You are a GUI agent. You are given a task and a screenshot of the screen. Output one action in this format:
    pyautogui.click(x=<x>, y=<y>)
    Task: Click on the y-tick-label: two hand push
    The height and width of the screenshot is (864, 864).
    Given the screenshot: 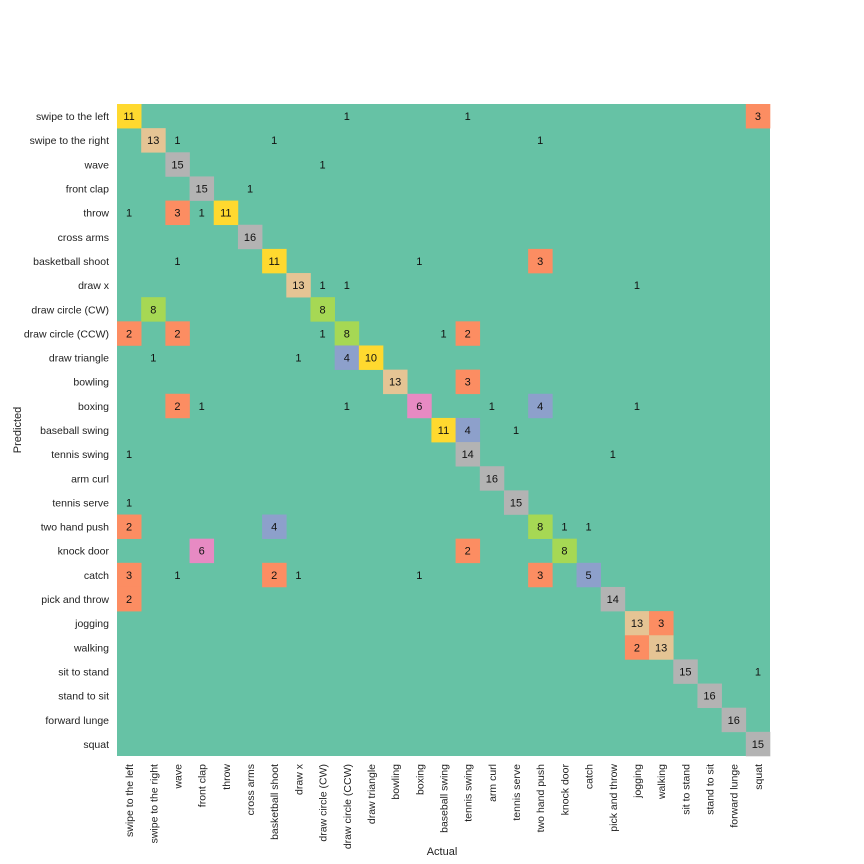 What is the action you would take?
    pyautogui.click(x=75, y=528)
    